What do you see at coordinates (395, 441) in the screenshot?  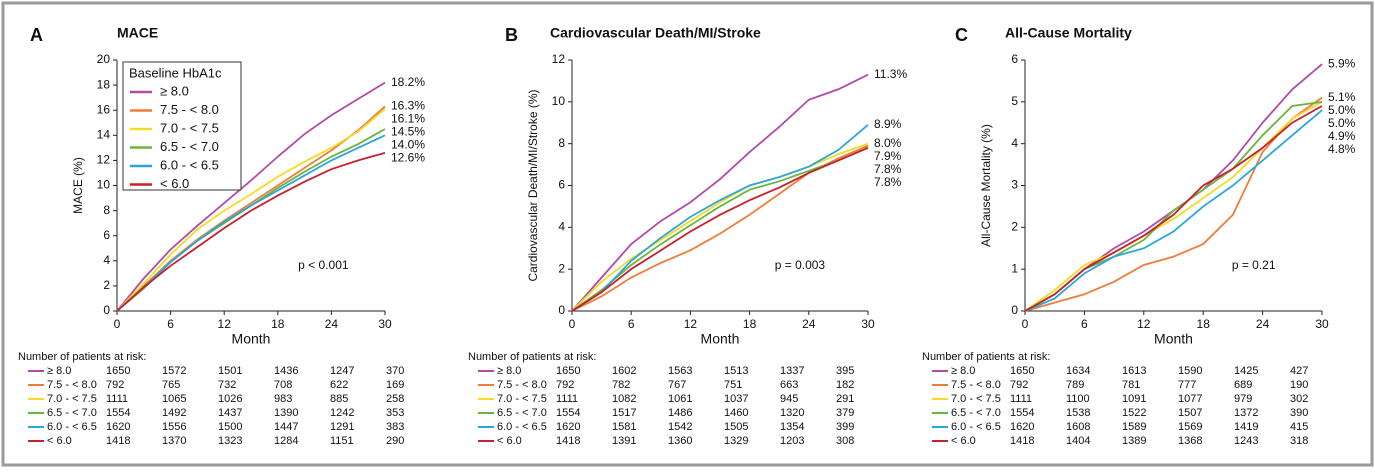 I see `risk-count: 290` at bounding box center [395, 441].